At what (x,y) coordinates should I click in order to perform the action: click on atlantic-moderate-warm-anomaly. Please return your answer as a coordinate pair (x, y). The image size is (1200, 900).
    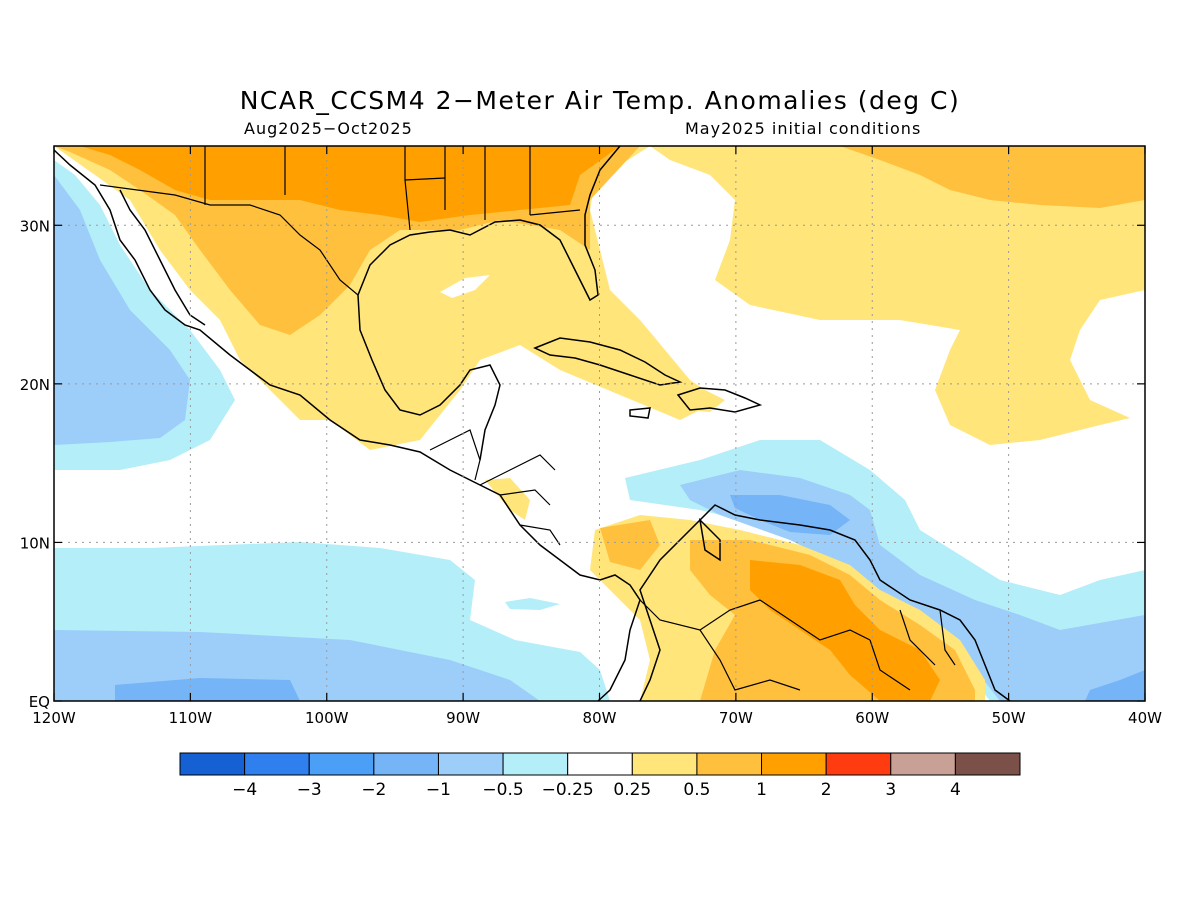
    Looking at the image, I should click on (992, 177).